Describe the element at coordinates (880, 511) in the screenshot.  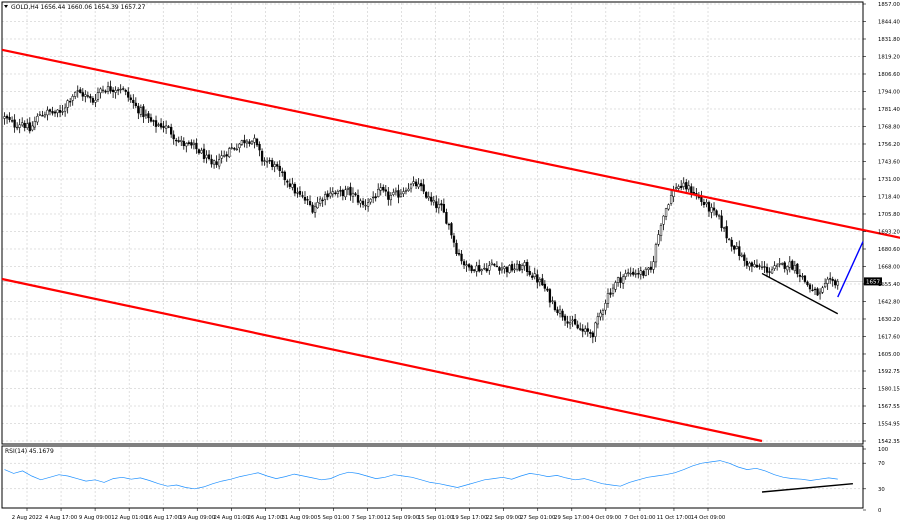
I see `rsi-tick-label: 0` at that location.